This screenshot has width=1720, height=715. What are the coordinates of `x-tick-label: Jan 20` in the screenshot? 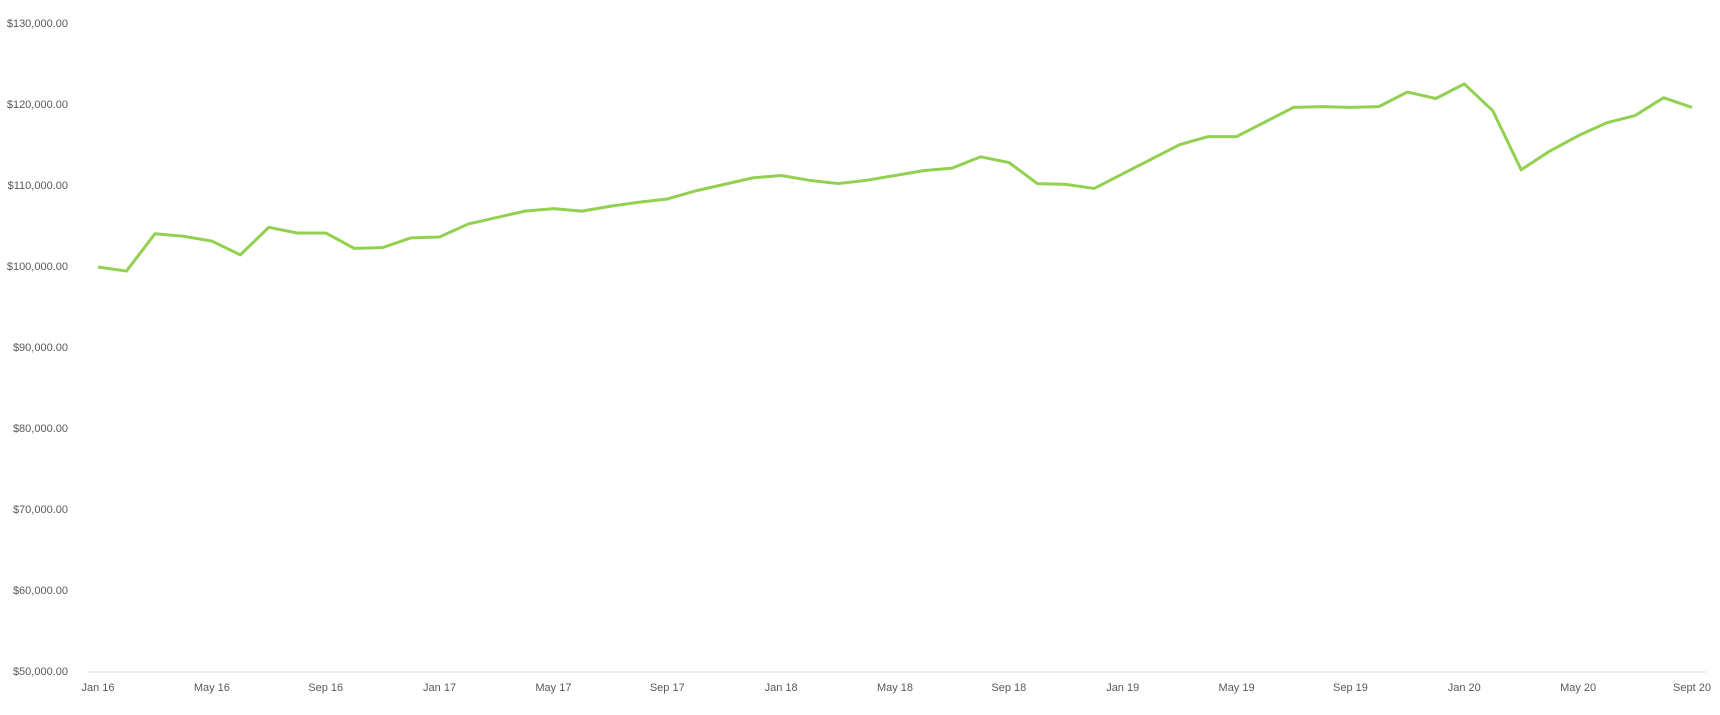 It's located at (1464, 688).